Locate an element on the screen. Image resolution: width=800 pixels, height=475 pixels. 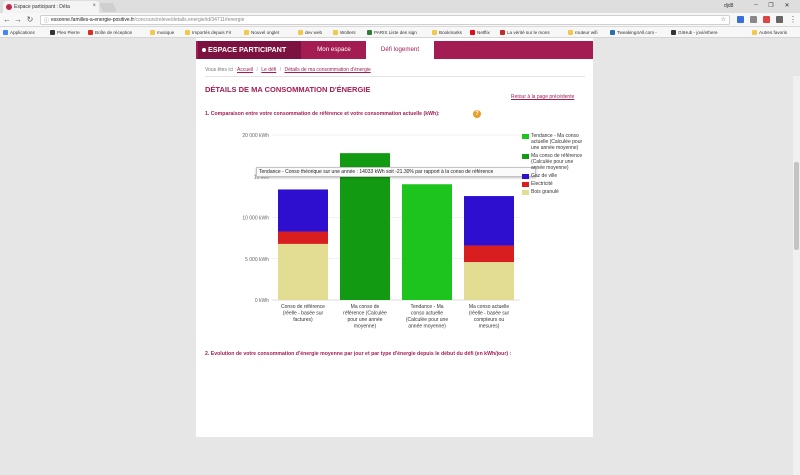
bookmark-item: Bookmarks is located at coordinates (447, 32).